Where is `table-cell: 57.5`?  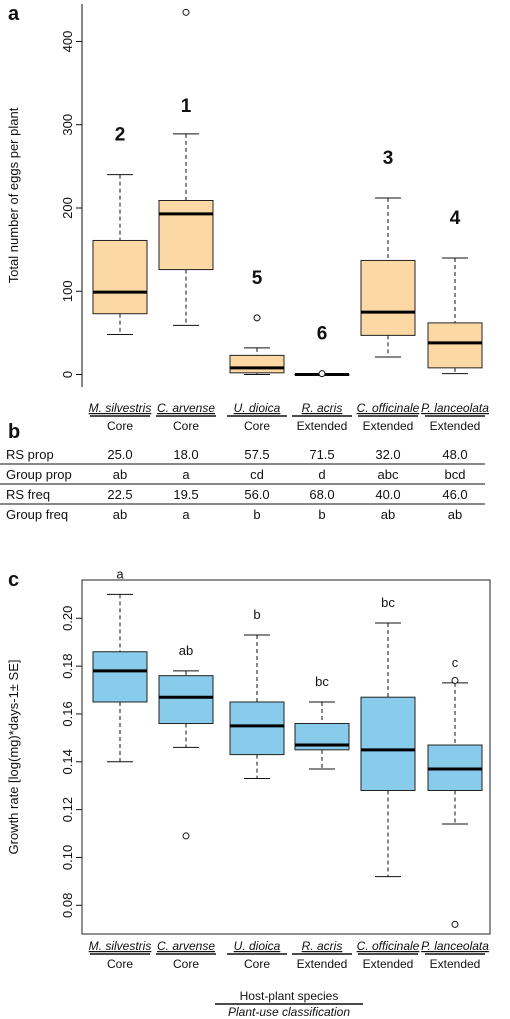 table-cell: 57.5 is located at coordinates (256, 454).